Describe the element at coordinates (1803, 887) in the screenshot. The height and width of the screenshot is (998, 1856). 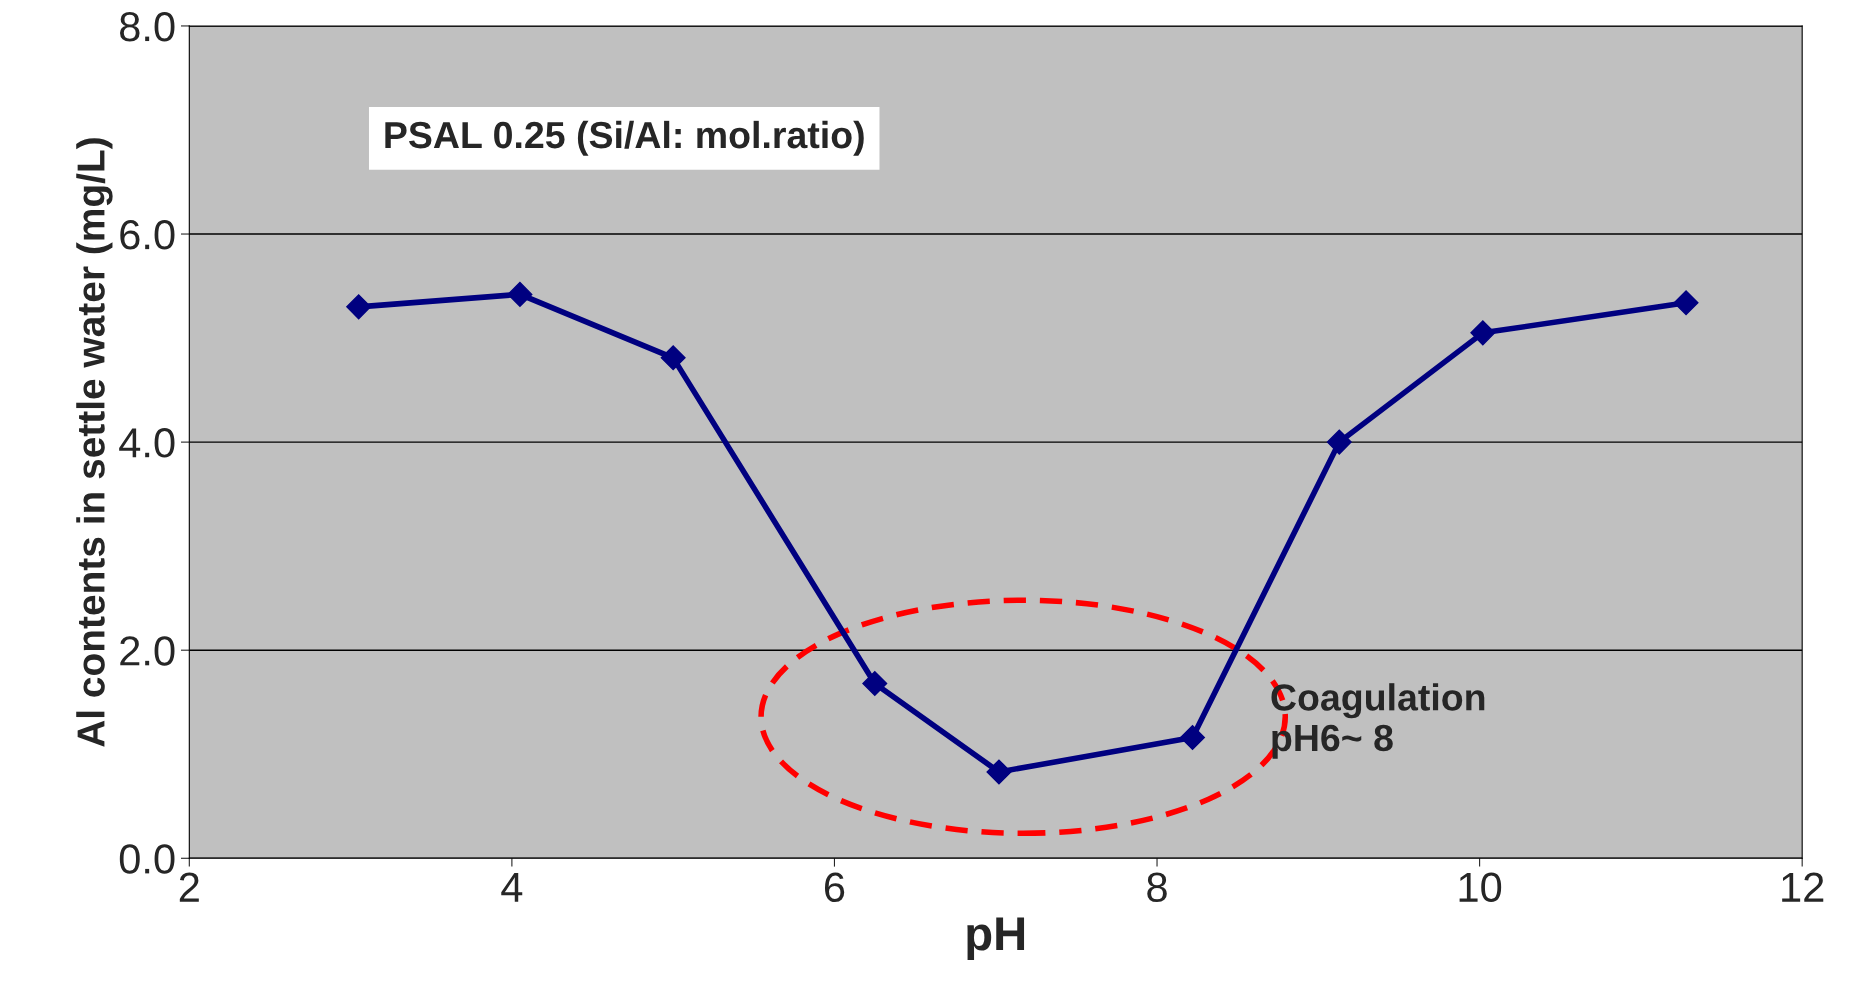
I see `x-tick-label: 12` at that location.